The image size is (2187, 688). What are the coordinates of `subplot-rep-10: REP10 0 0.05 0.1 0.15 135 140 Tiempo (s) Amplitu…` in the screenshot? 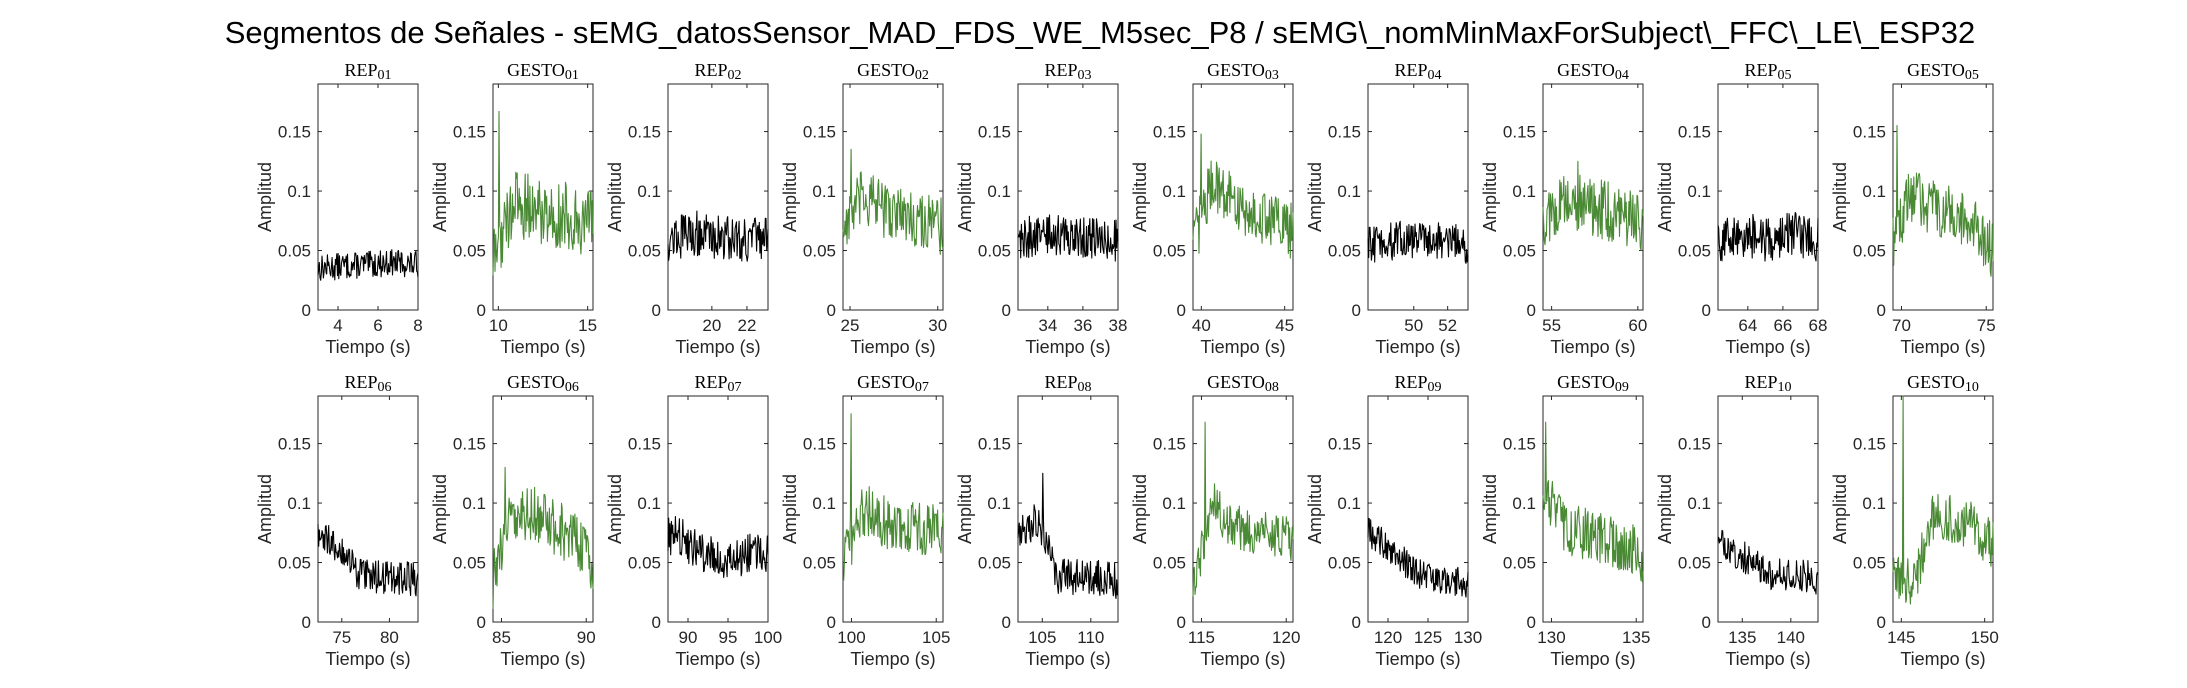 It's located at (1737, 520).